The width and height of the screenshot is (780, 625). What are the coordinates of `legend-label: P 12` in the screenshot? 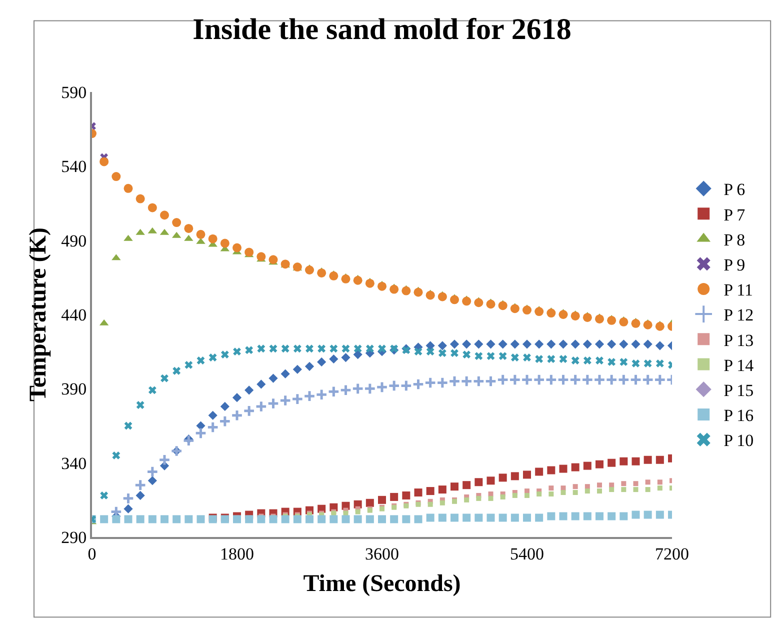 It's located at (739, 315).